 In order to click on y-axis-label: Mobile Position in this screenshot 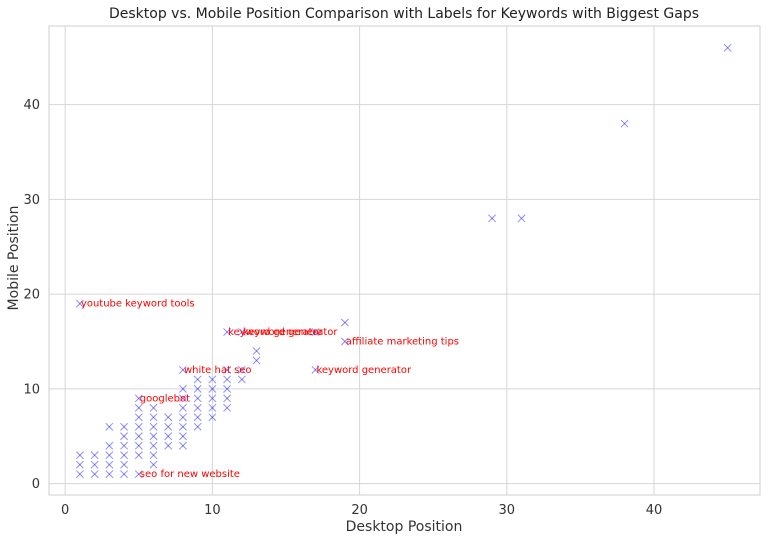, I will do `click(14, 258)`.